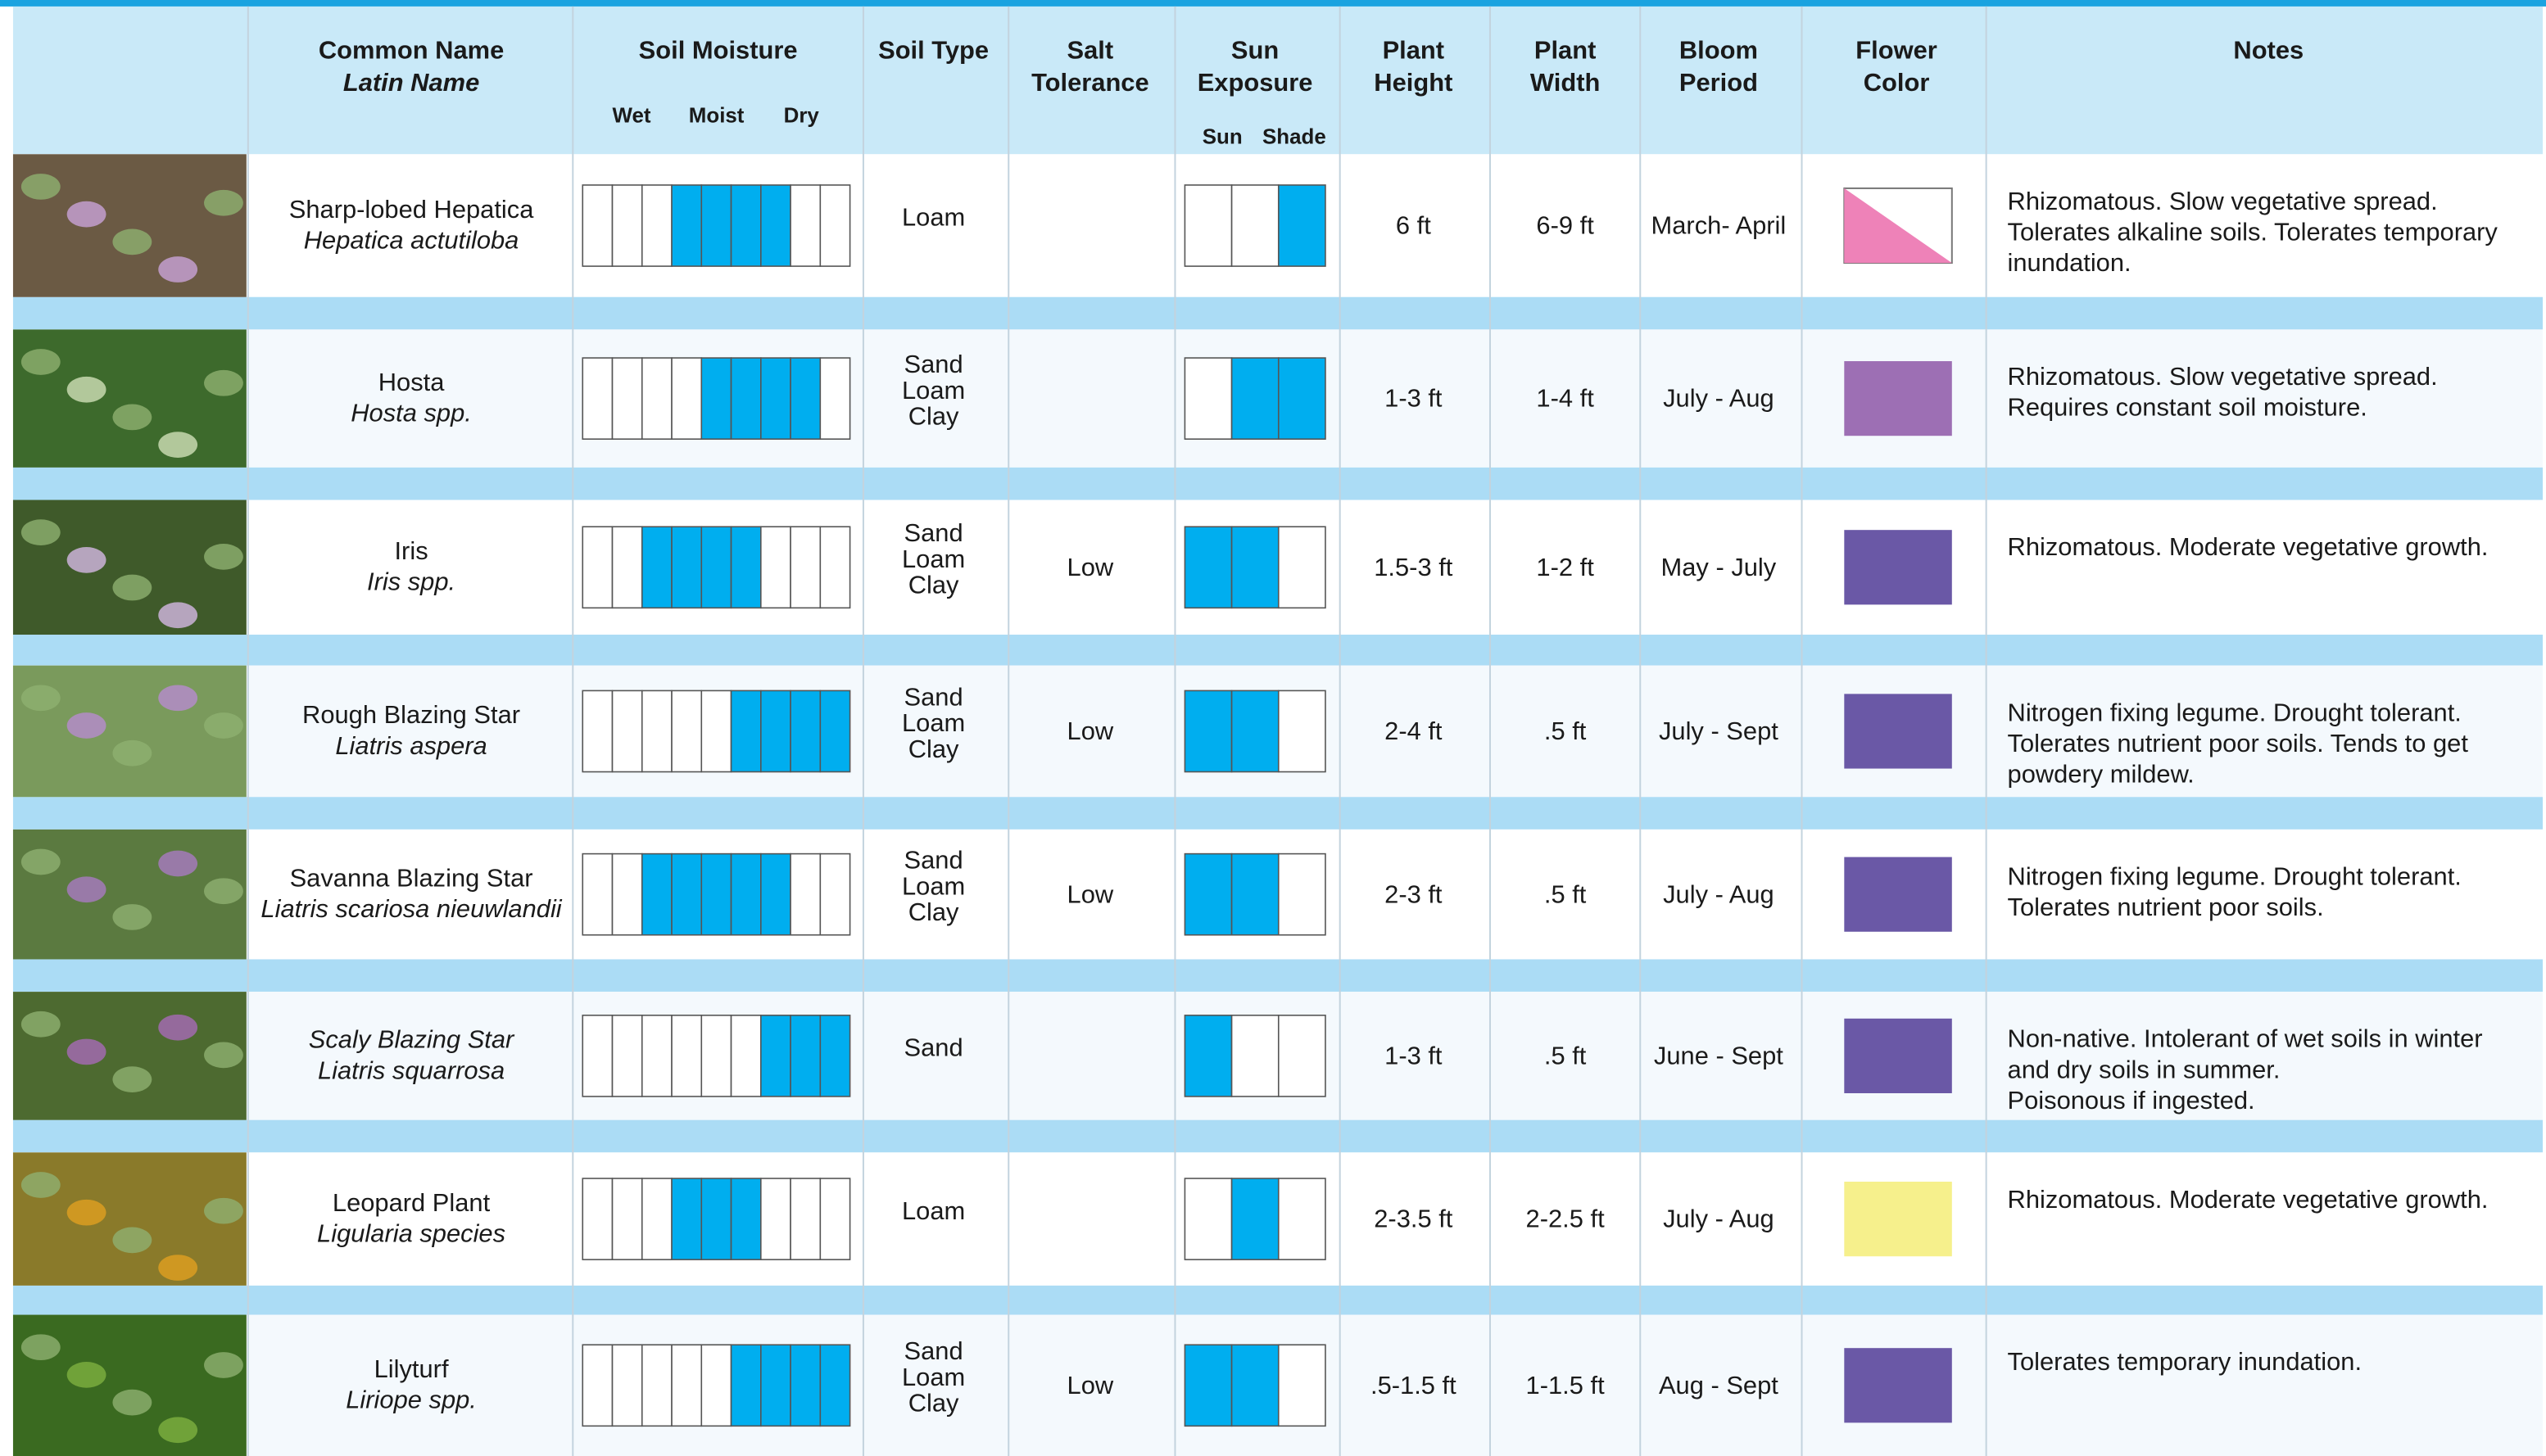 The width and height of the screenshot is (2546, 1456). I want to click on header-text: Width, so click(1565, 83).